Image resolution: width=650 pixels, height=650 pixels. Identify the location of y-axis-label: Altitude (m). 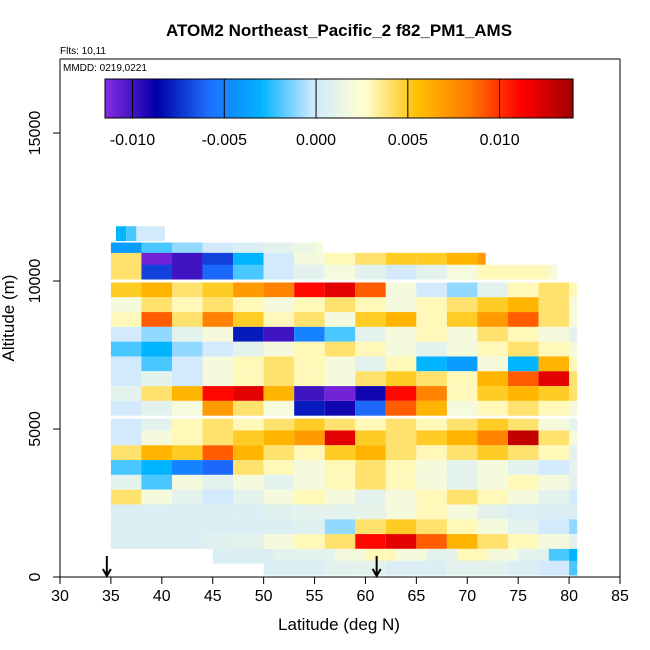
(9, 318).